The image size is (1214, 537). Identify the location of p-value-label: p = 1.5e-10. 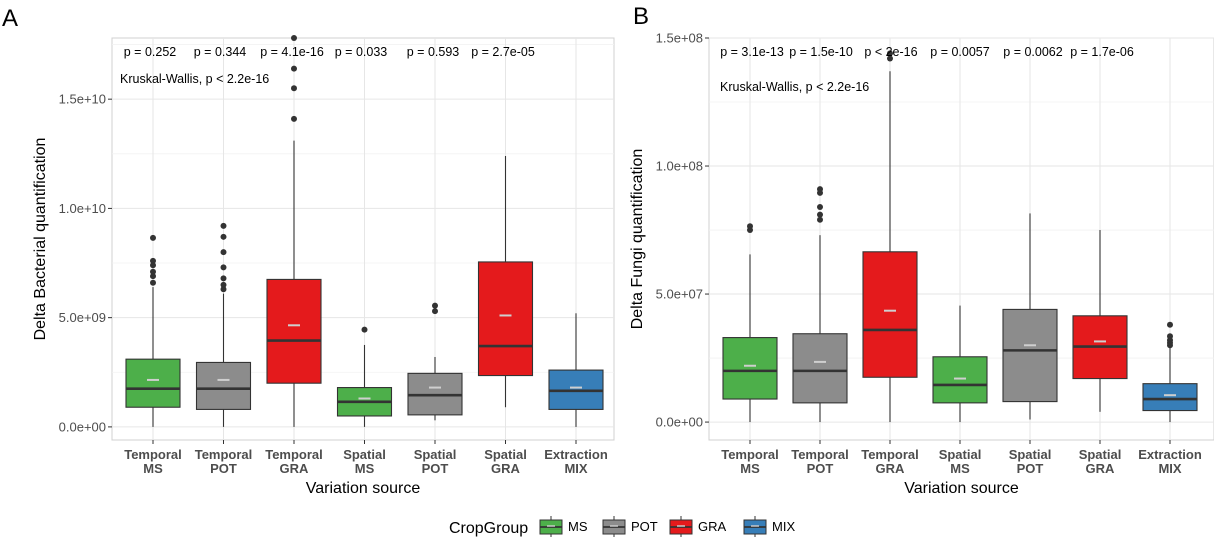
(821, 52).